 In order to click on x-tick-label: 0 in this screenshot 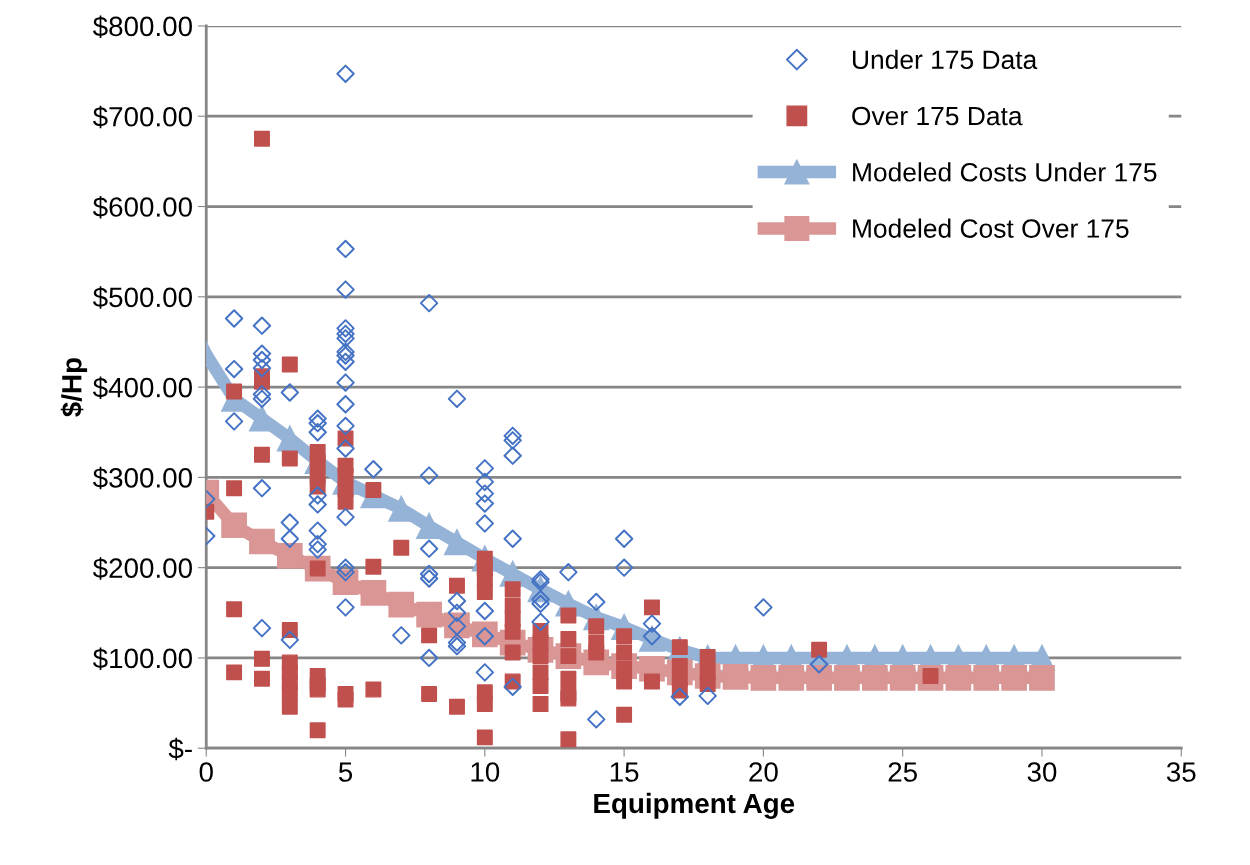, I will do `click(206, 772)`.